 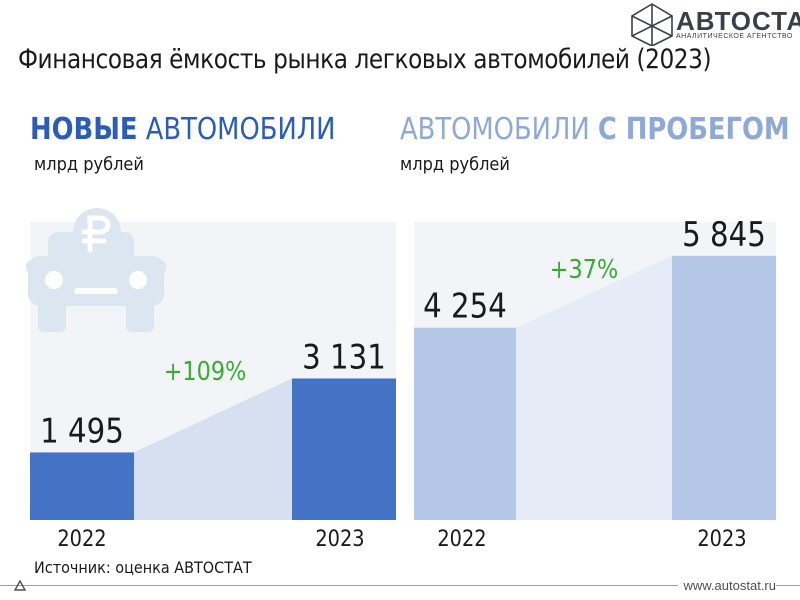 I want to click on value-label: 4 254, so click(x=465, y=307).